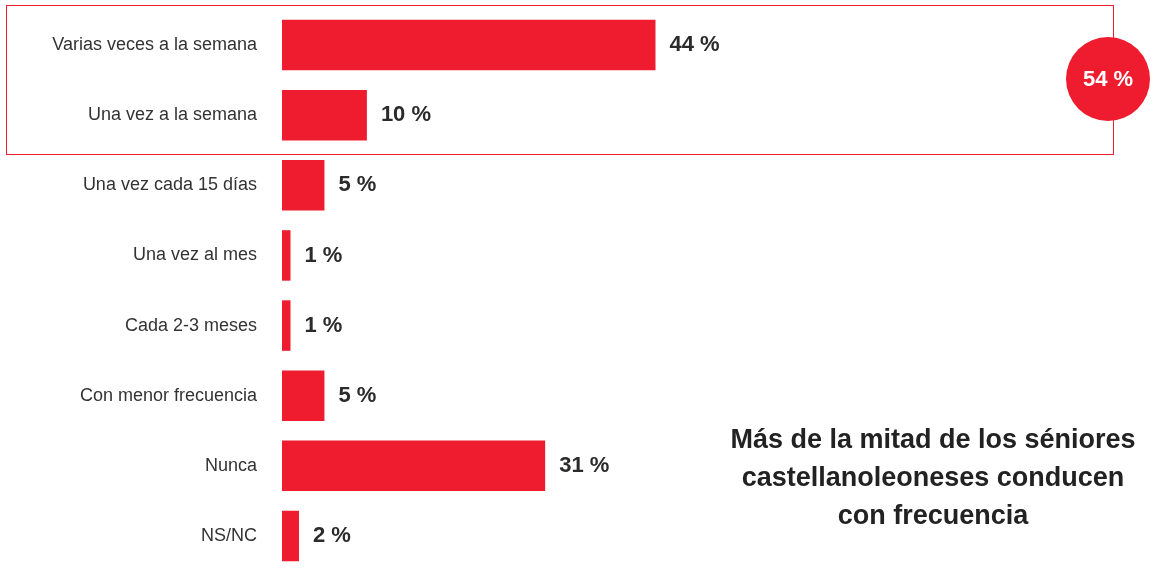  What do you see at coordinates (584, 464) in the screenshot?
I see `data-label: 31 %` at bounding box center [584, 464].